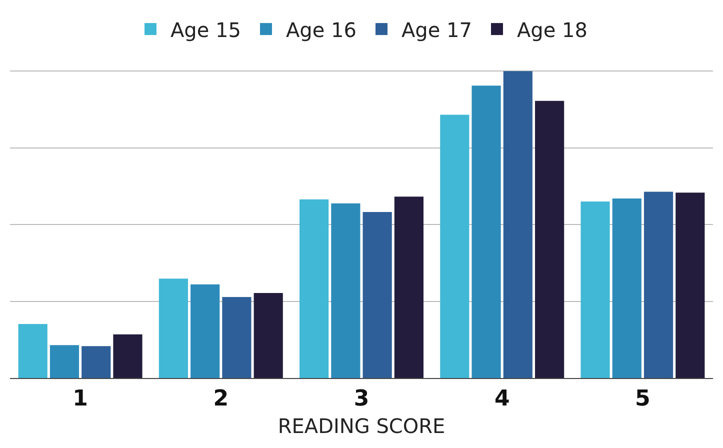 The height and width of the screenshot is (448, 723). Describe the element at coordinates (321, 30) in the screenshot. I see `legend-label: Age 16` at that location.